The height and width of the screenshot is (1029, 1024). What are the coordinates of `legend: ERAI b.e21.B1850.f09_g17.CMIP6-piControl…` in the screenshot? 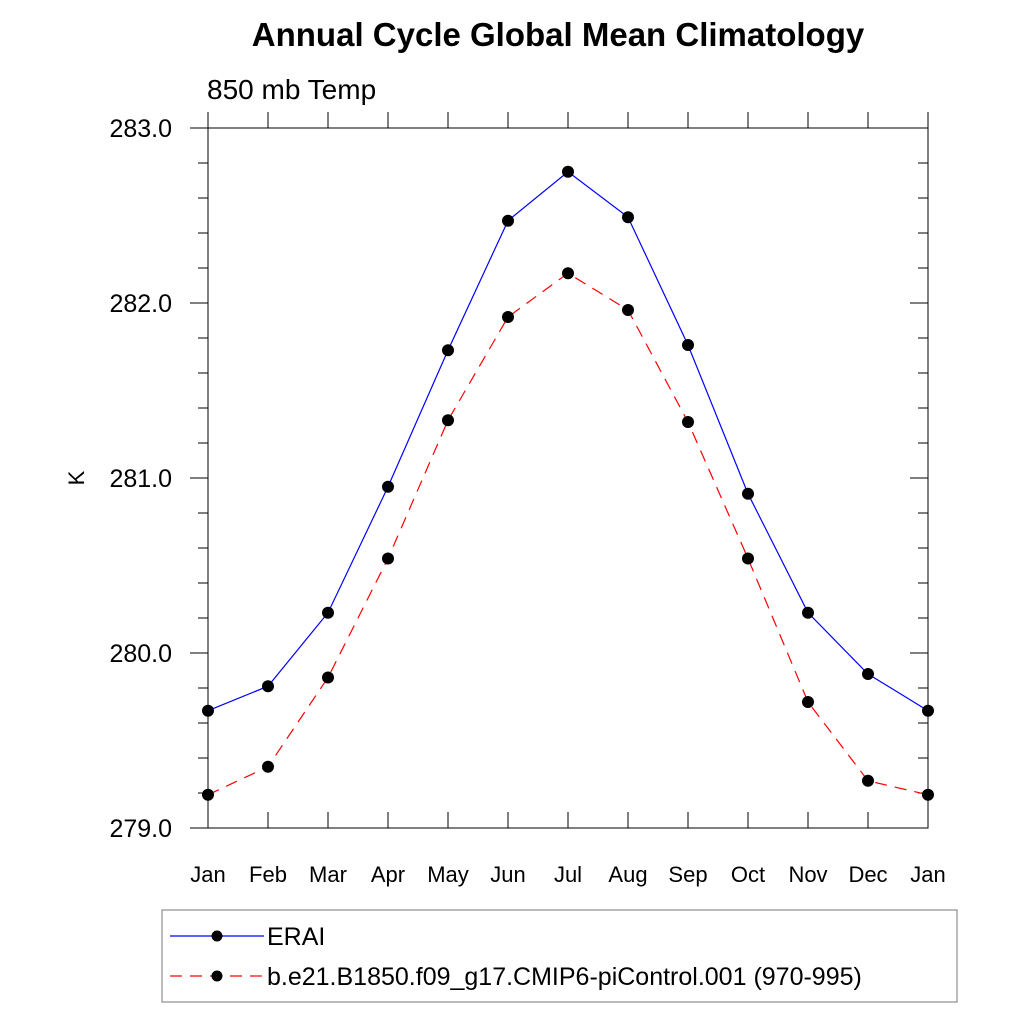 It's located at (516, 957).